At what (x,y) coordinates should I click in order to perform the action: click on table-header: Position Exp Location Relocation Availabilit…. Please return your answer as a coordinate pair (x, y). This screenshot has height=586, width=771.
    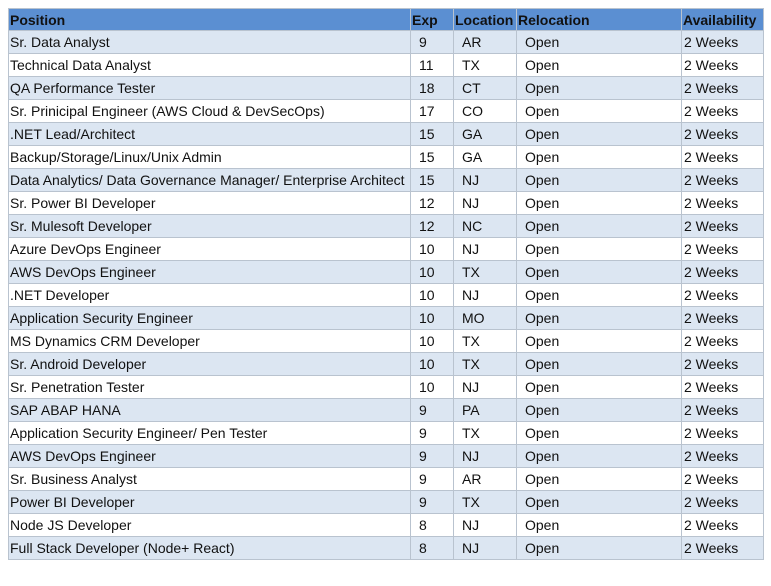
    Looking at the image, I should click on (386, 19).